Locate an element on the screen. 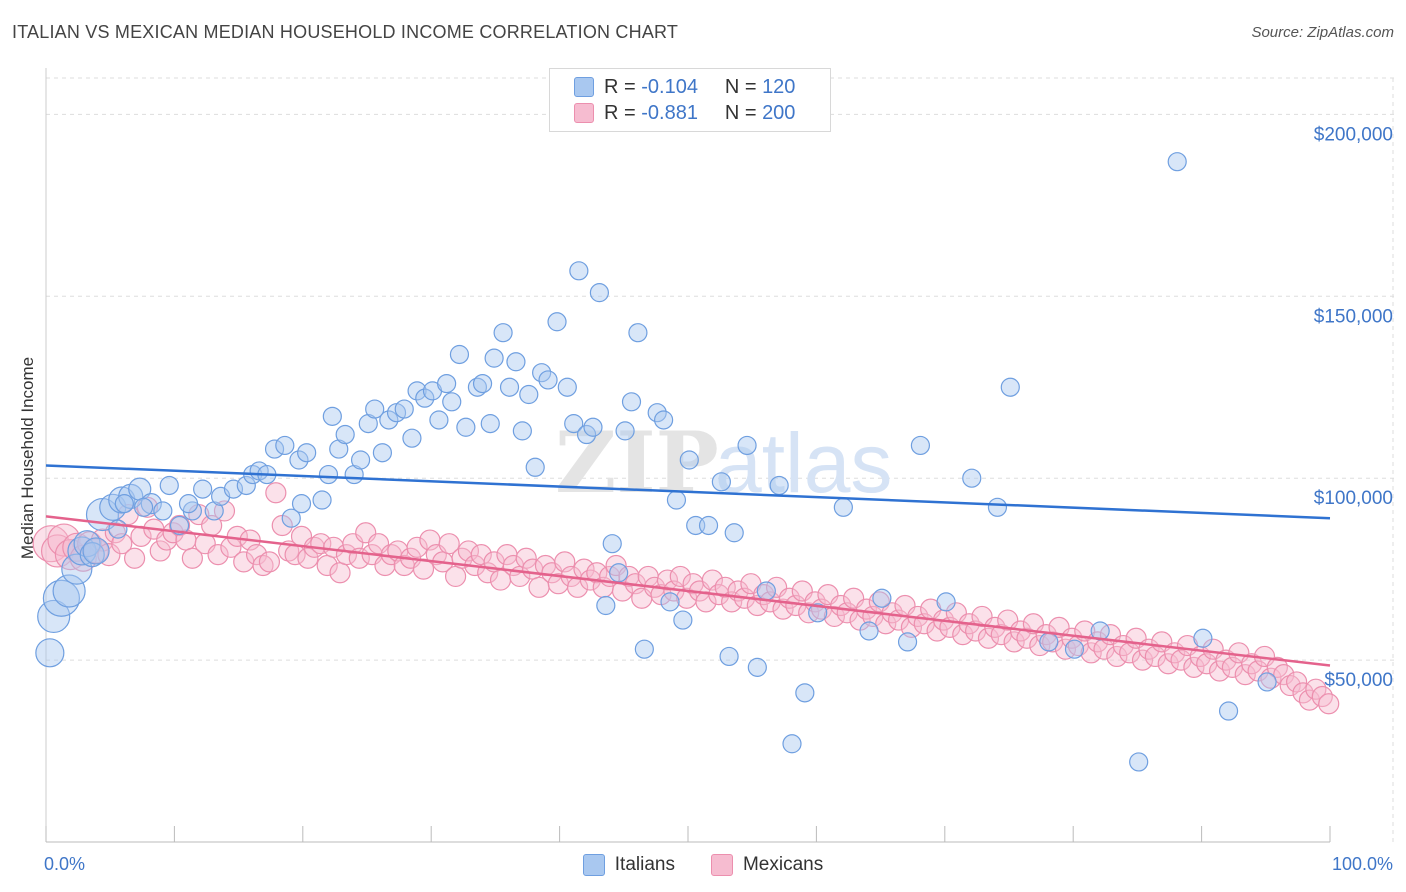  y-tick-label-2: $150,000 is located at coordinates (1353, 316).